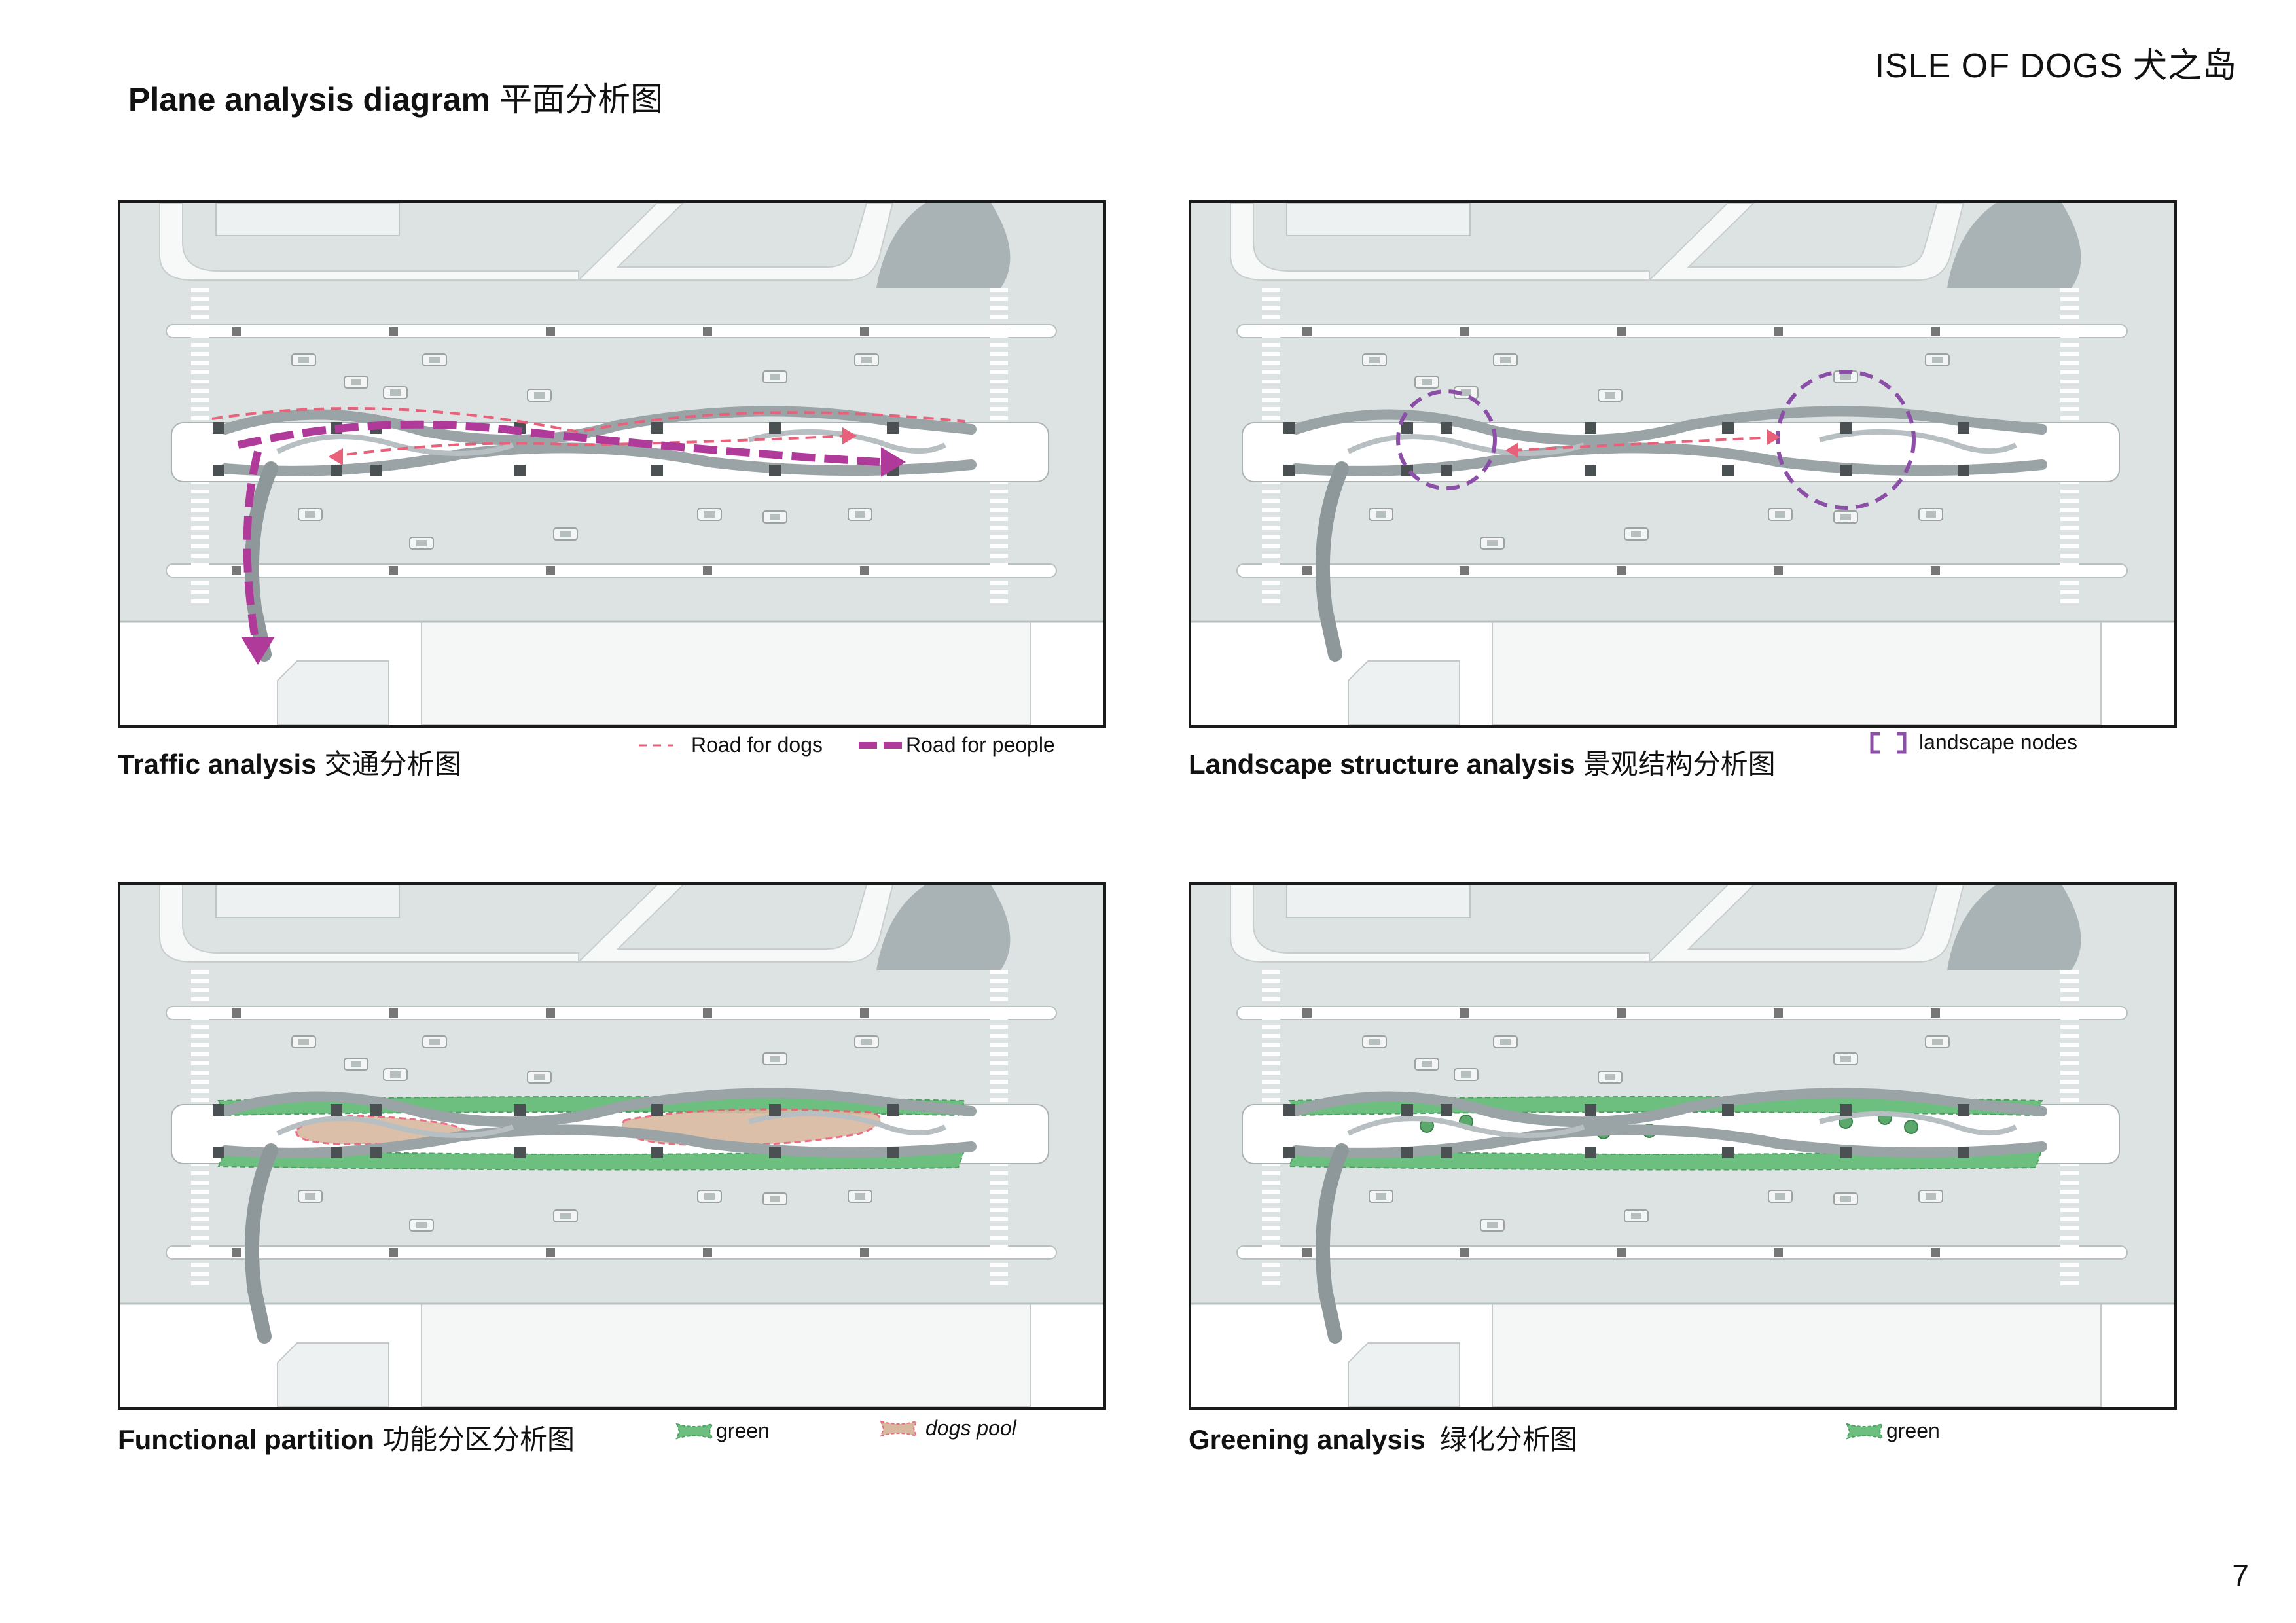  What do you see at coordinates (1683, 1146) in the screenshot?
I see `greening-analysis-panel` at bounding box center [1683, 1146].